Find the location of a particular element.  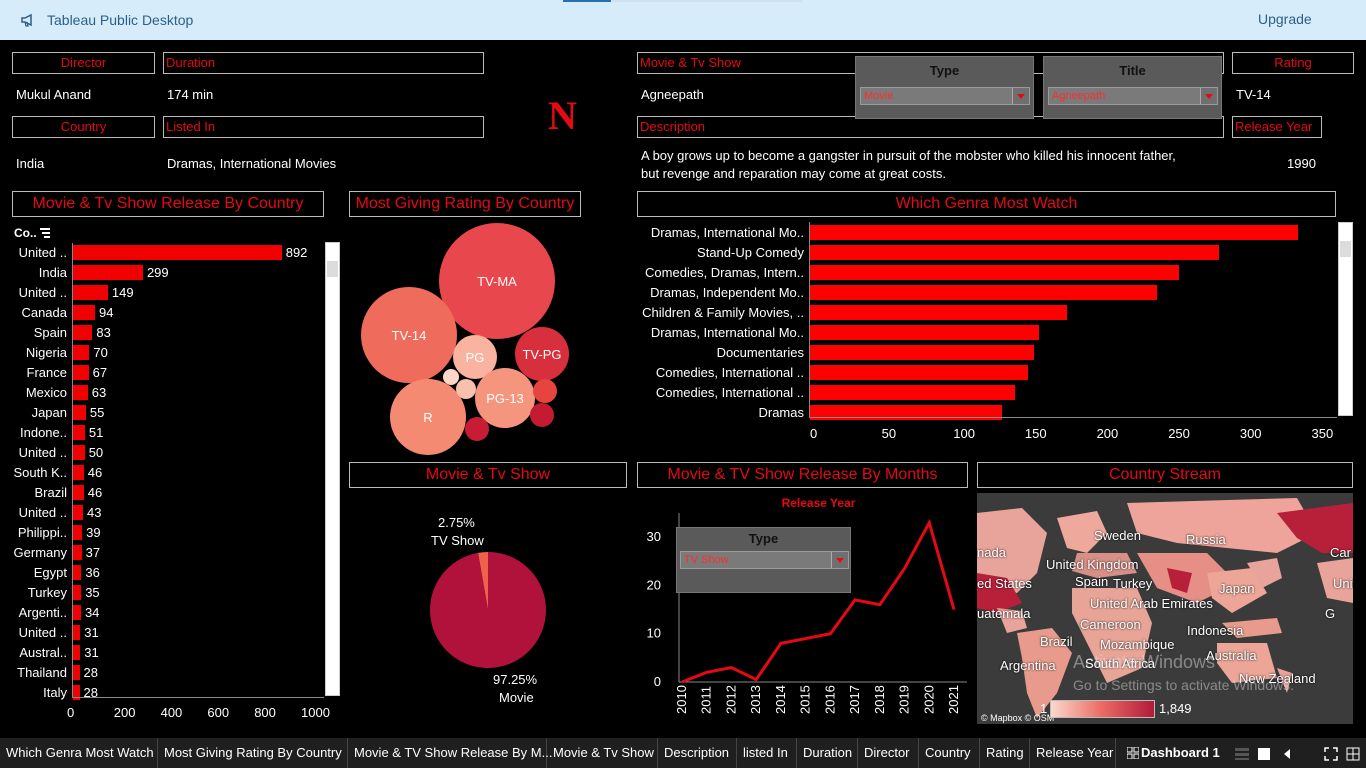

fullscreen-icon is located at coordinates (1331, 754).